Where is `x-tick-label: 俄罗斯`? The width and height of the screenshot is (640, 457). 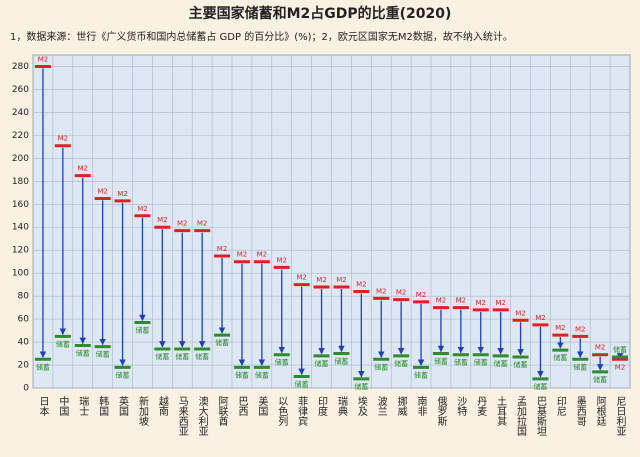 x-tick-label: 俄罗斯 is located at coordinates (441, 411).